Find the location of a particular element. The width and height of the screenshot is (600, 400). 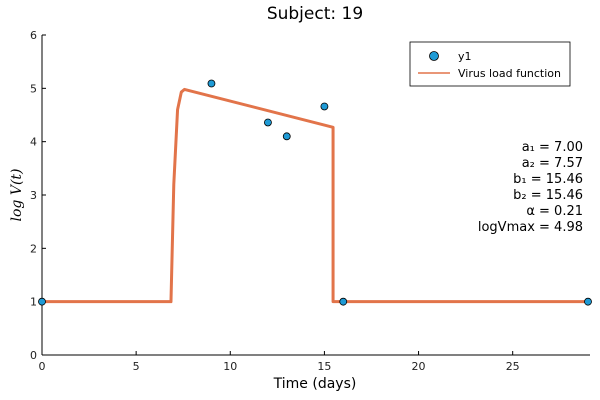

annotation-b1: b₁ = 15.46 is located at coordinates (548, 179).